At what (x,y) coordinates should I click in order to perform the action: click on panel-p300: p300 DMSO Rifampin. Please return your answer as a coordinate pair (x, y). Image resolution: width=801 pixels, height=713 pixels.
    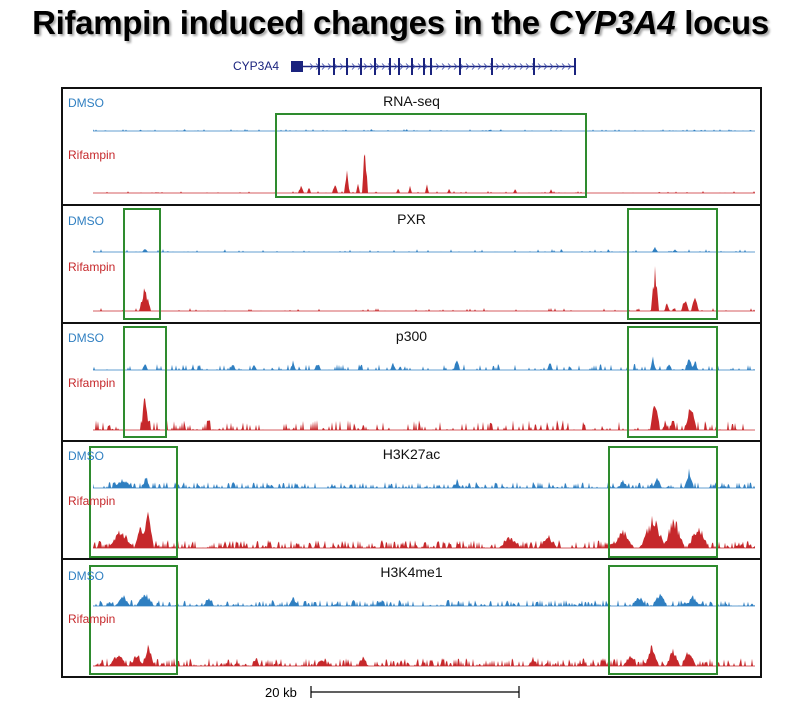
    Looking at the image, I should click on (411, 382).